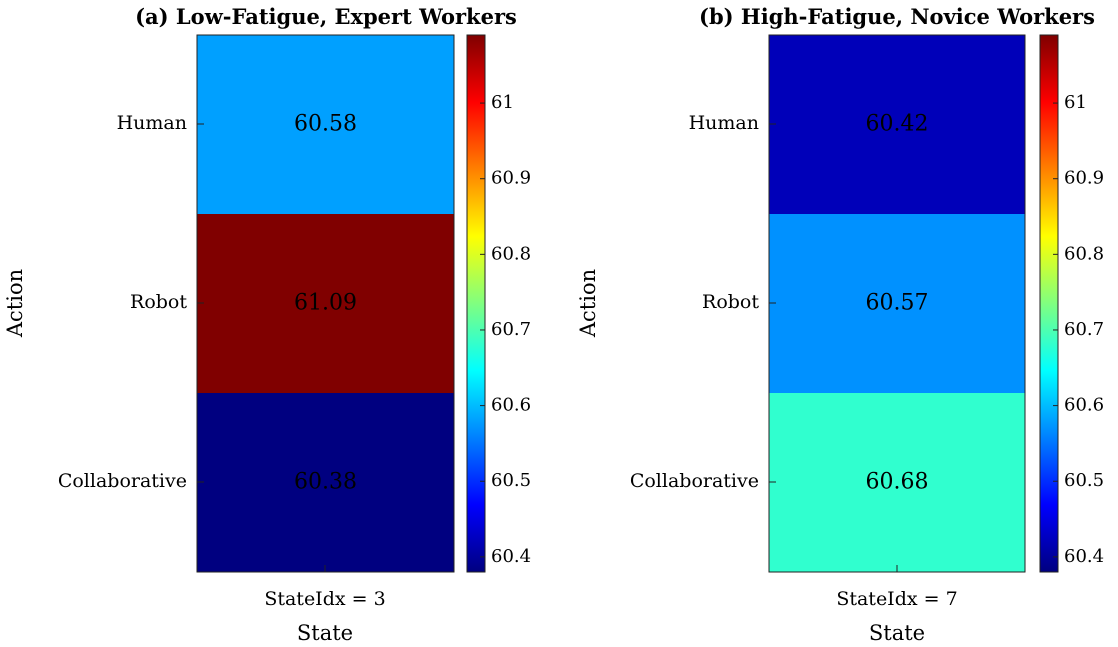 This screenshot has height=647, width=1118. Describe the element at coordinates (511, 405) in the screenshot. I see `panel-a-colorbar-tick-label: 60.6` at that location.